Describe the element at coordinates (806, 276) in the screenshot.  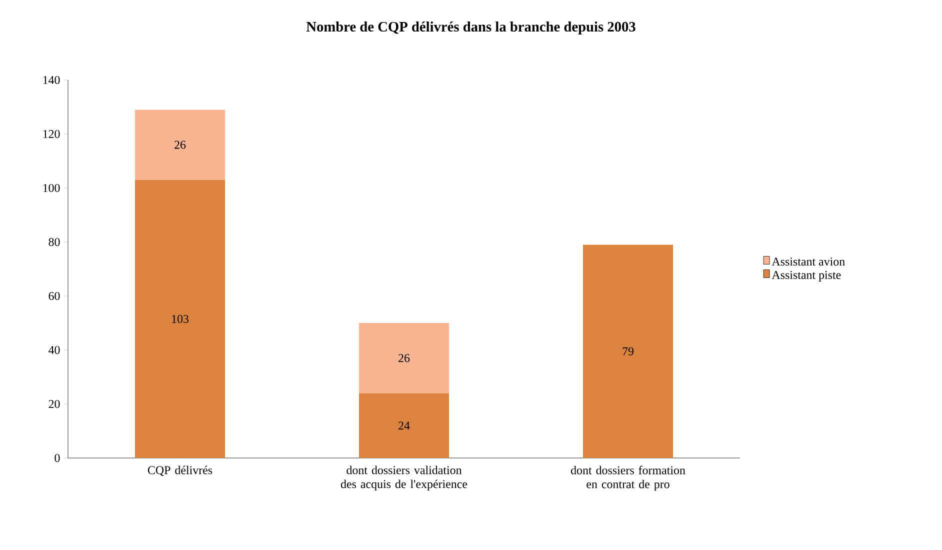
I see `legend-label: Assistant piste` at that location.